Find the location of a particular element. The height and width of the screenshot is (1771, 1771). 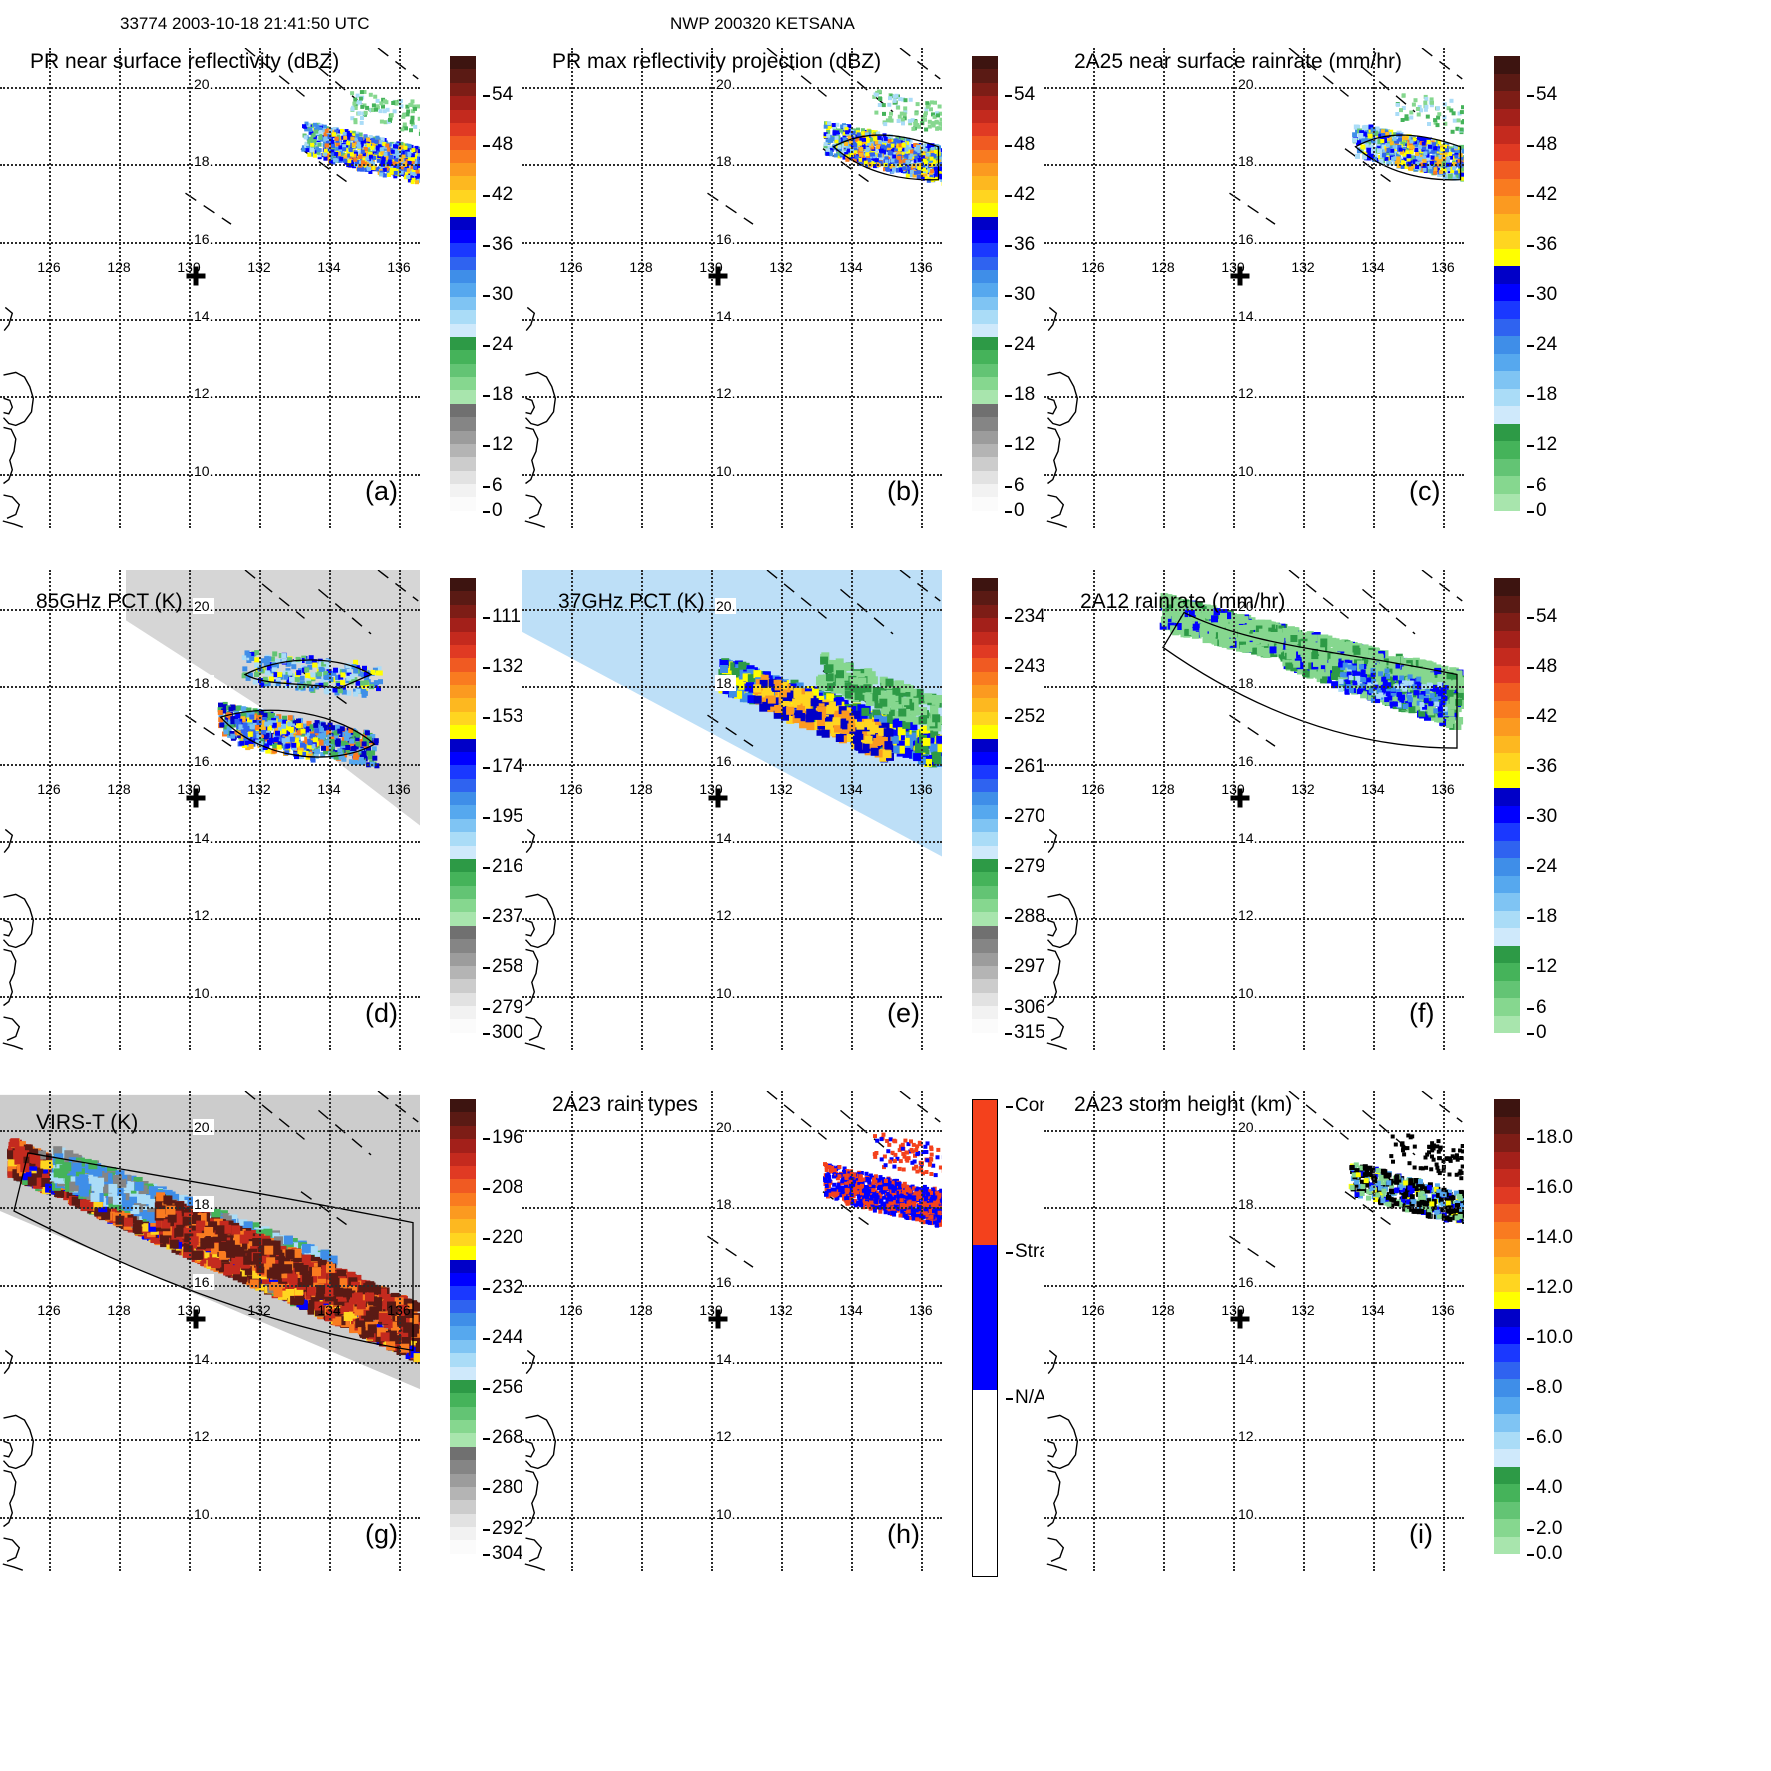

colorbar-tick-label: 14.0 is located at coordinates (1550, 1237).